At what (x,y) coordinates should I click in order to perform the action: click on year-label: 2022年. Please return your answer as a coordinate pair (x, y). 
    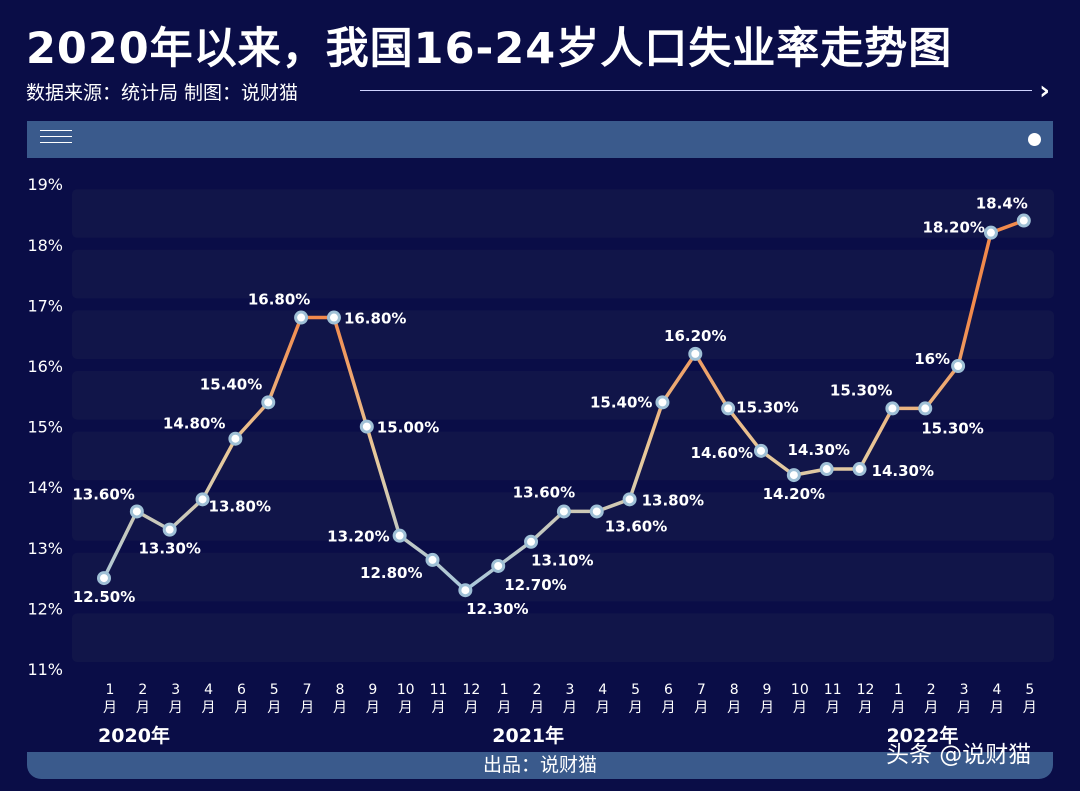
    Looking at the image, I should click on (922, 735).